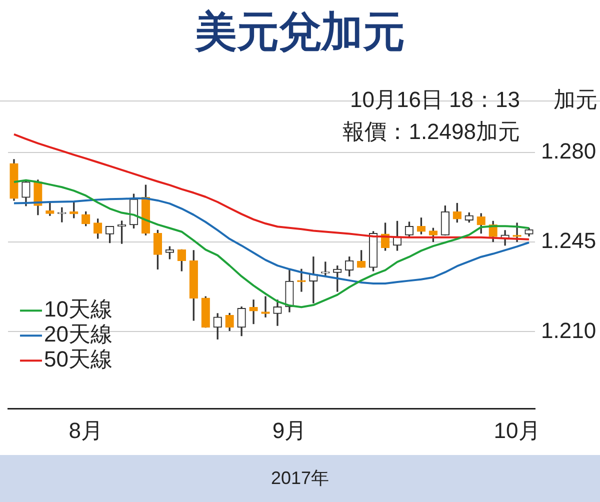 Image resolution: width=600 pixels, height=502 pixels. I want to click on legend-label: 10天線, so click(78, 309).